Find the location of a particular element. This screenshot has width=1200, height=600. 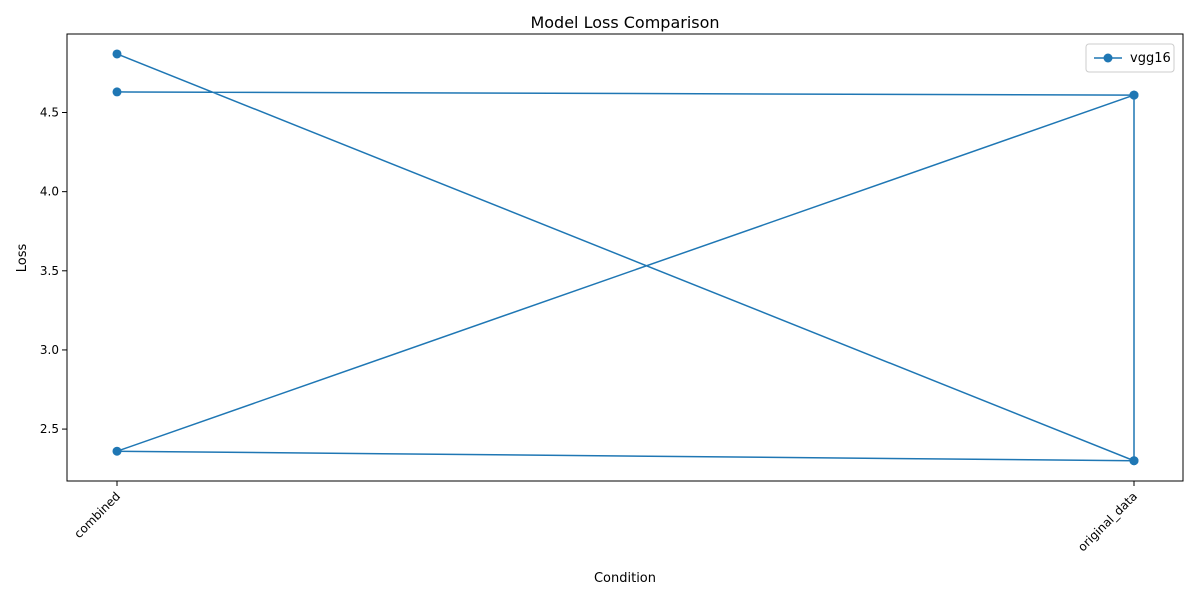

x-tick-label: original_data is located at coordinates (1107, 521).